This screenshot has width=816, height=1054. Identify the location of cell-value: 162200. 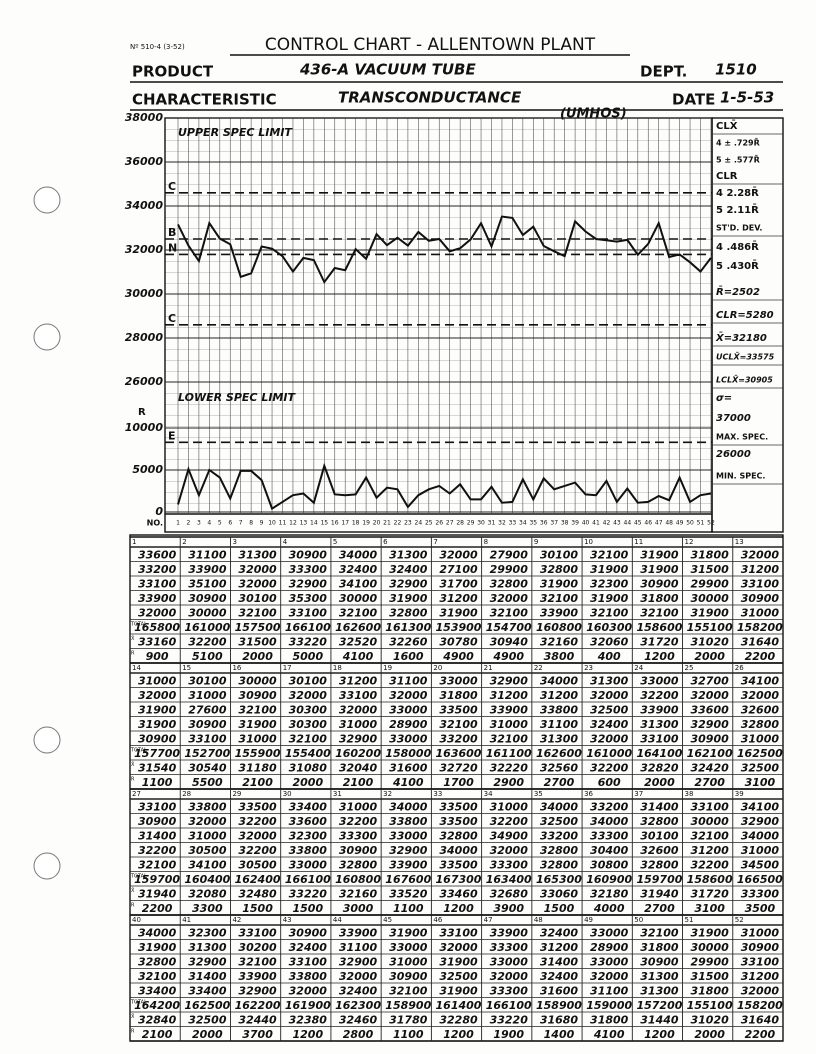
(258, 1005).